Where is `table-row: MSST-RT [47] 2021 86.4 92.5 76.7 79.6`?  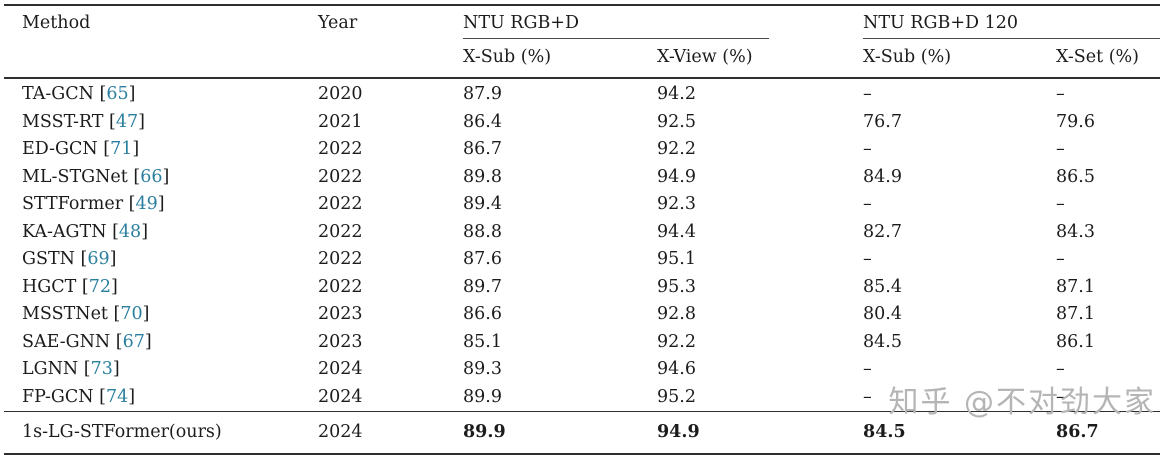 table-row: MSST-RT [47] 2021 86.4 92.5 76.7 79.6 is located at coordinates (582, 123).